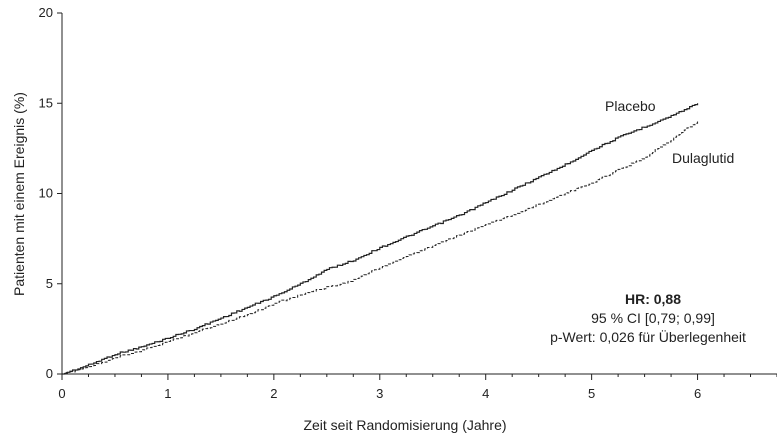 The width and height of the screenshot is (777, 436). What do you see at coordinates (49, 283) in the screenshot?
I see `y-tick-label: 5` at bounding box center [49, 283].